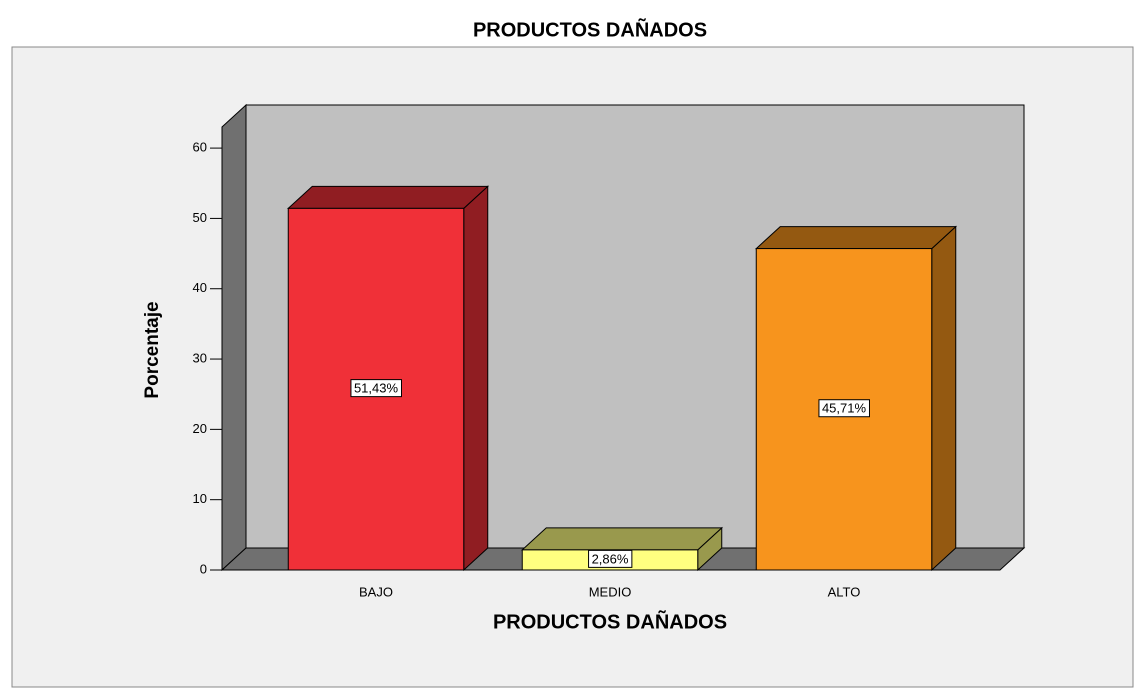  What do you see at coordinates (200, 287) in the screenshot?
I see `y-tick-label: 40` at bounding box center [200, 287].